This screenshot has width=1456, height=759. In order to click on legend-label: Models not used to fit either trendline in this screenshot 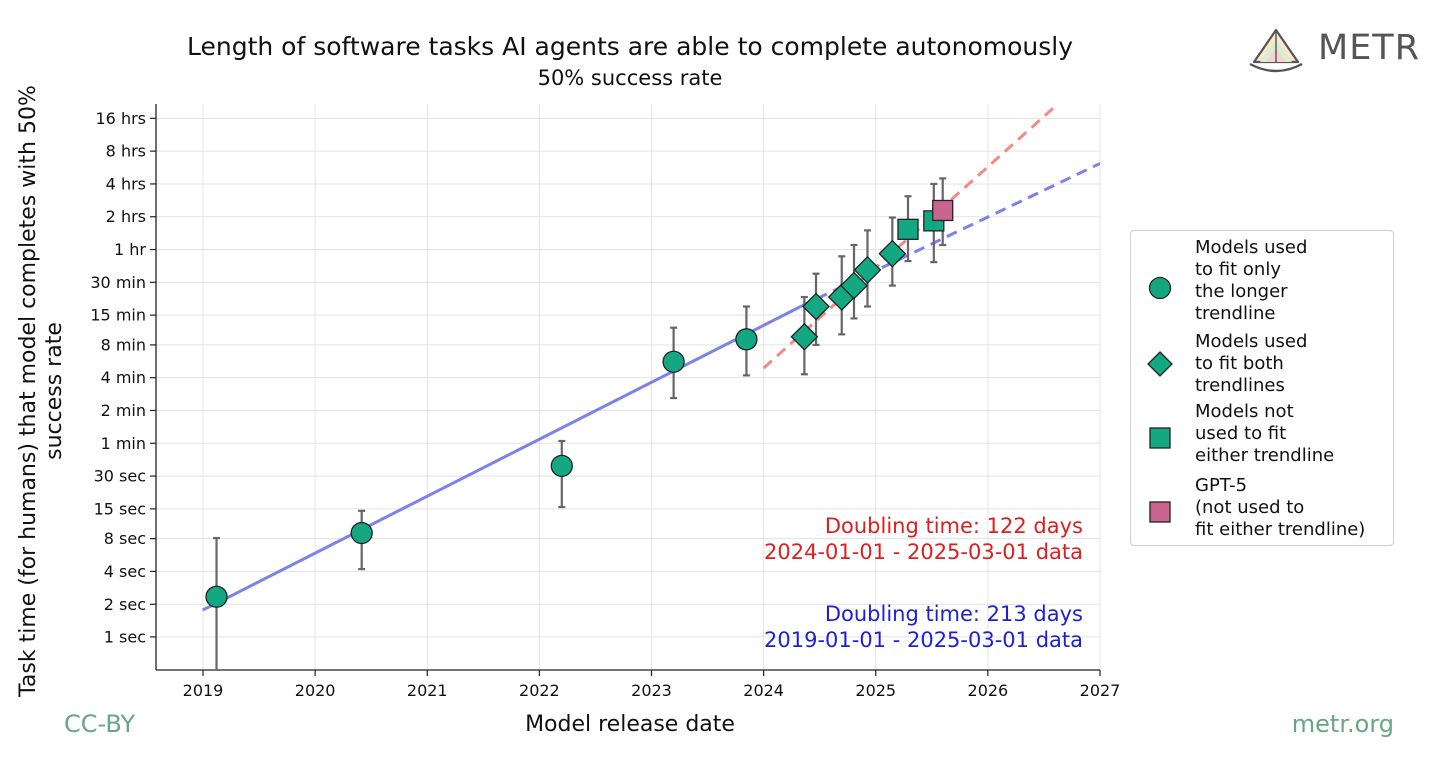, I will do `click(1265, 433)`.